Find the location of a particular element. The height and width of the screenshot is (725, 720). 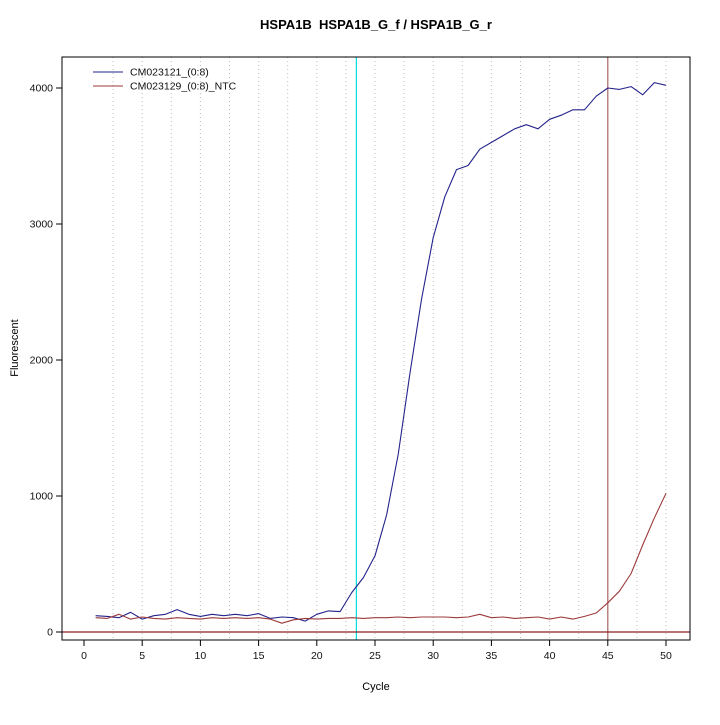

x-tick-label: 45 is located at coordinates (608, 656).